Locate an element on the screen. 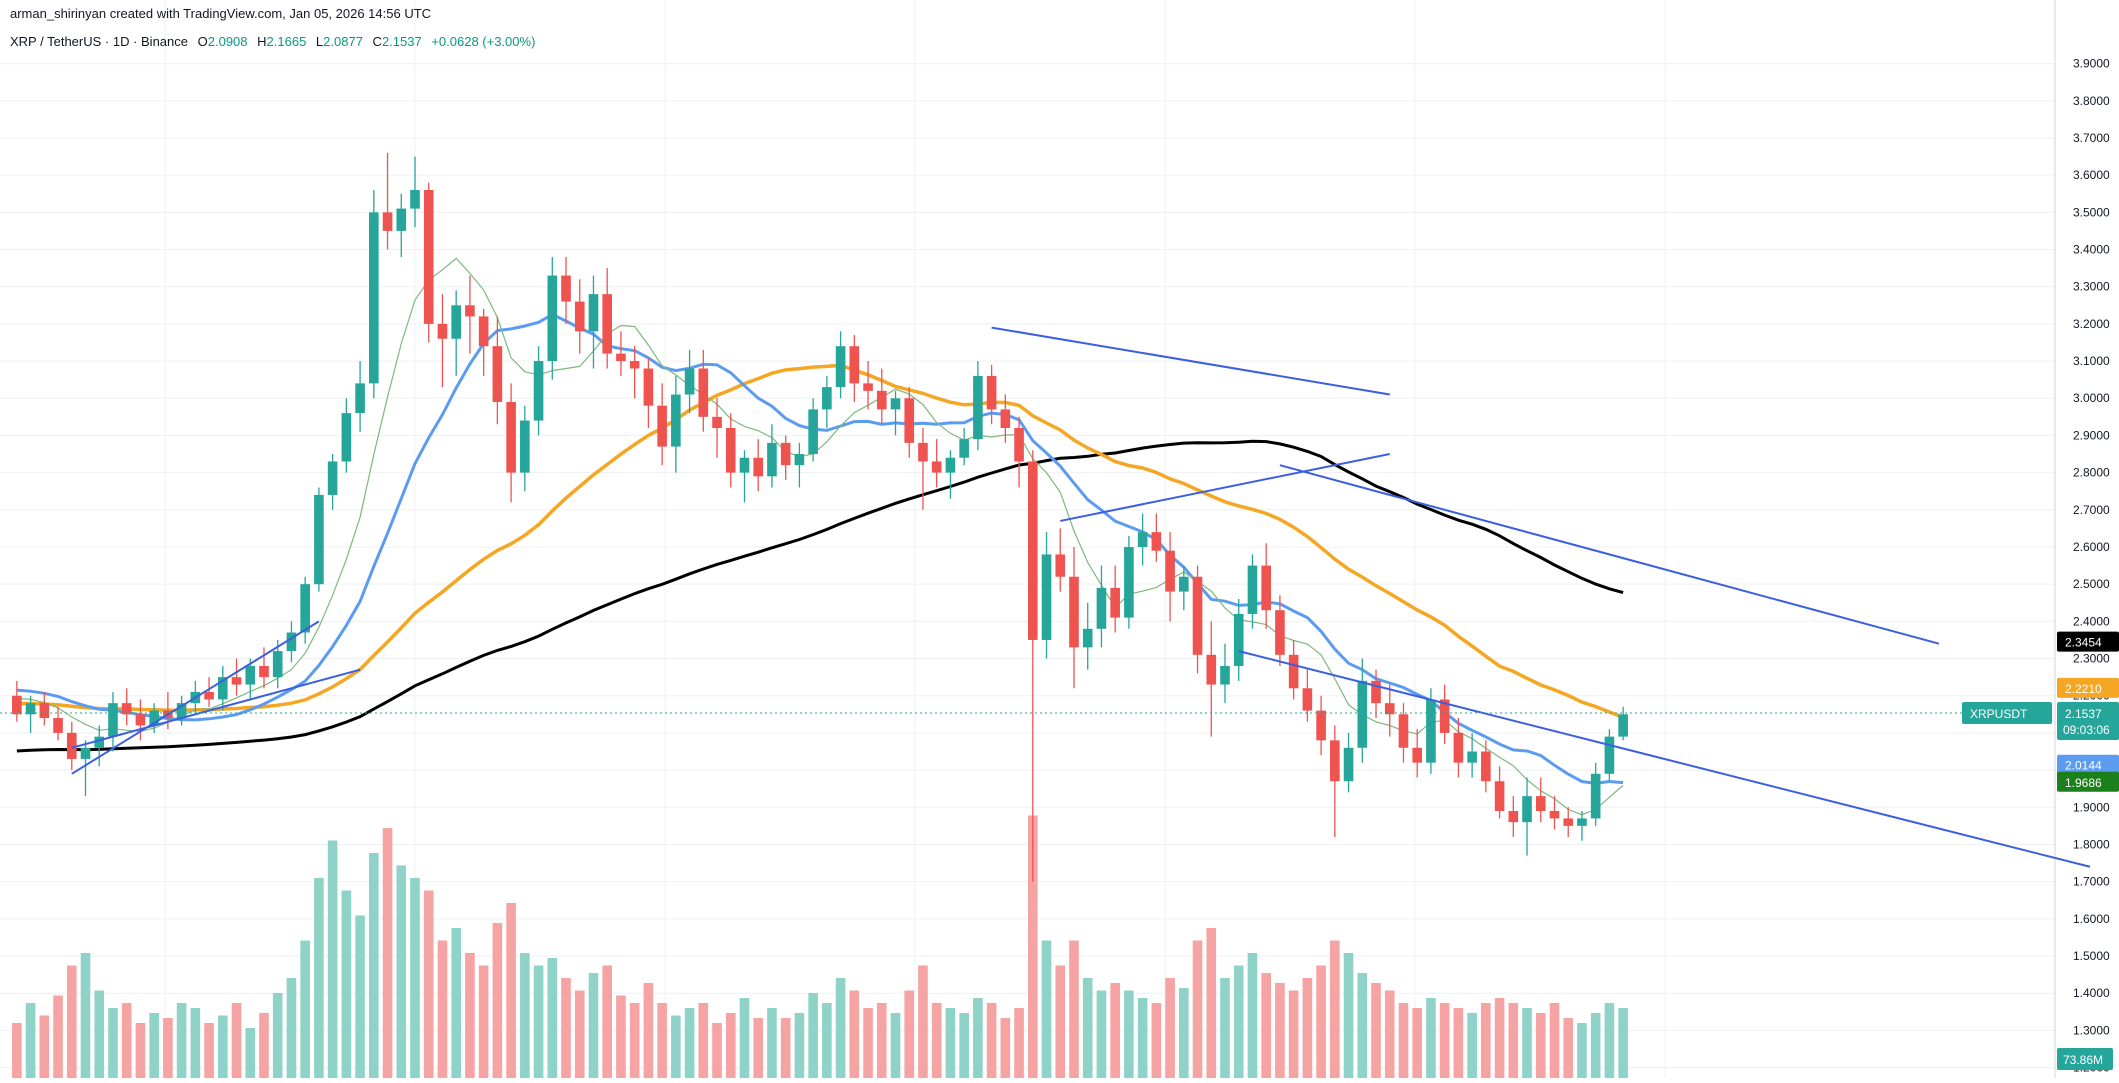  ma-value-tag is located at coordinates (2088, 764).